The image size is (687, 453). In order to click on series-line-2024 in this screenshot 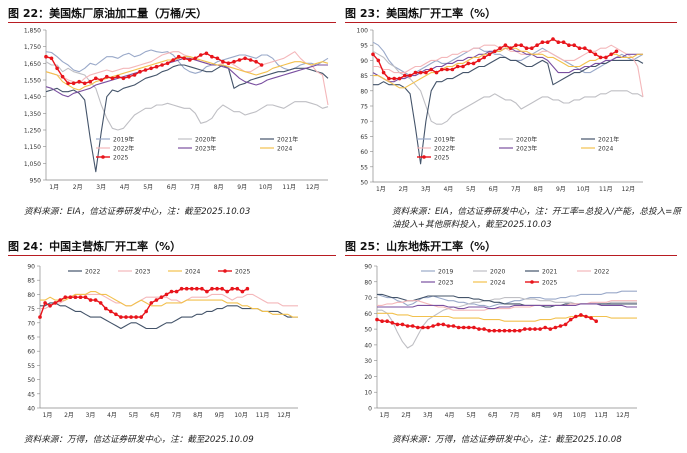, I will do `click(169, 304)`.